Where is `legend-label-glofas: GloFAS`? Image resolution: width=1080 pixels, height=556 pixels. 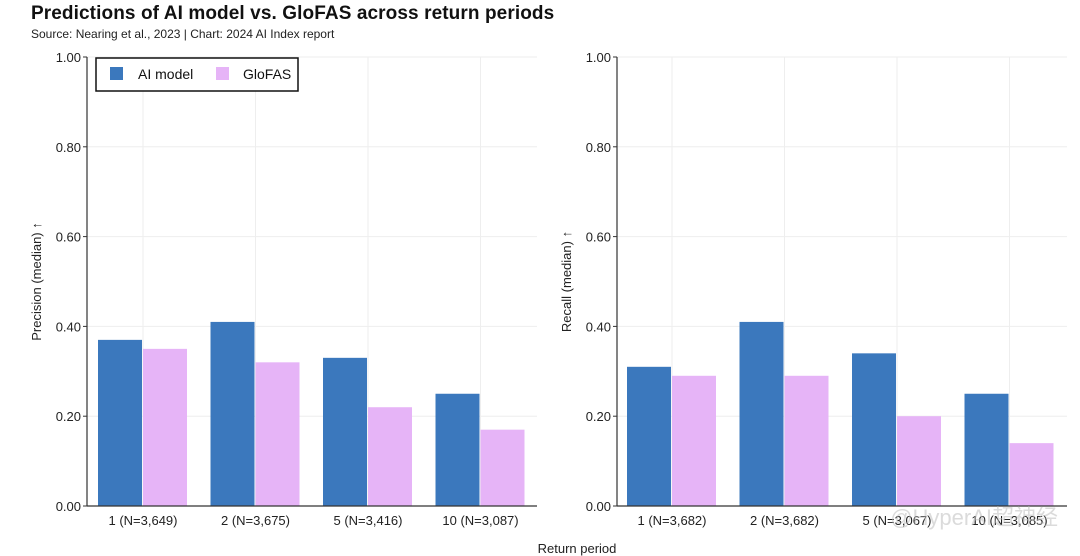 legend-label-glofas: GloFAS is located at coordinates (267, 74).